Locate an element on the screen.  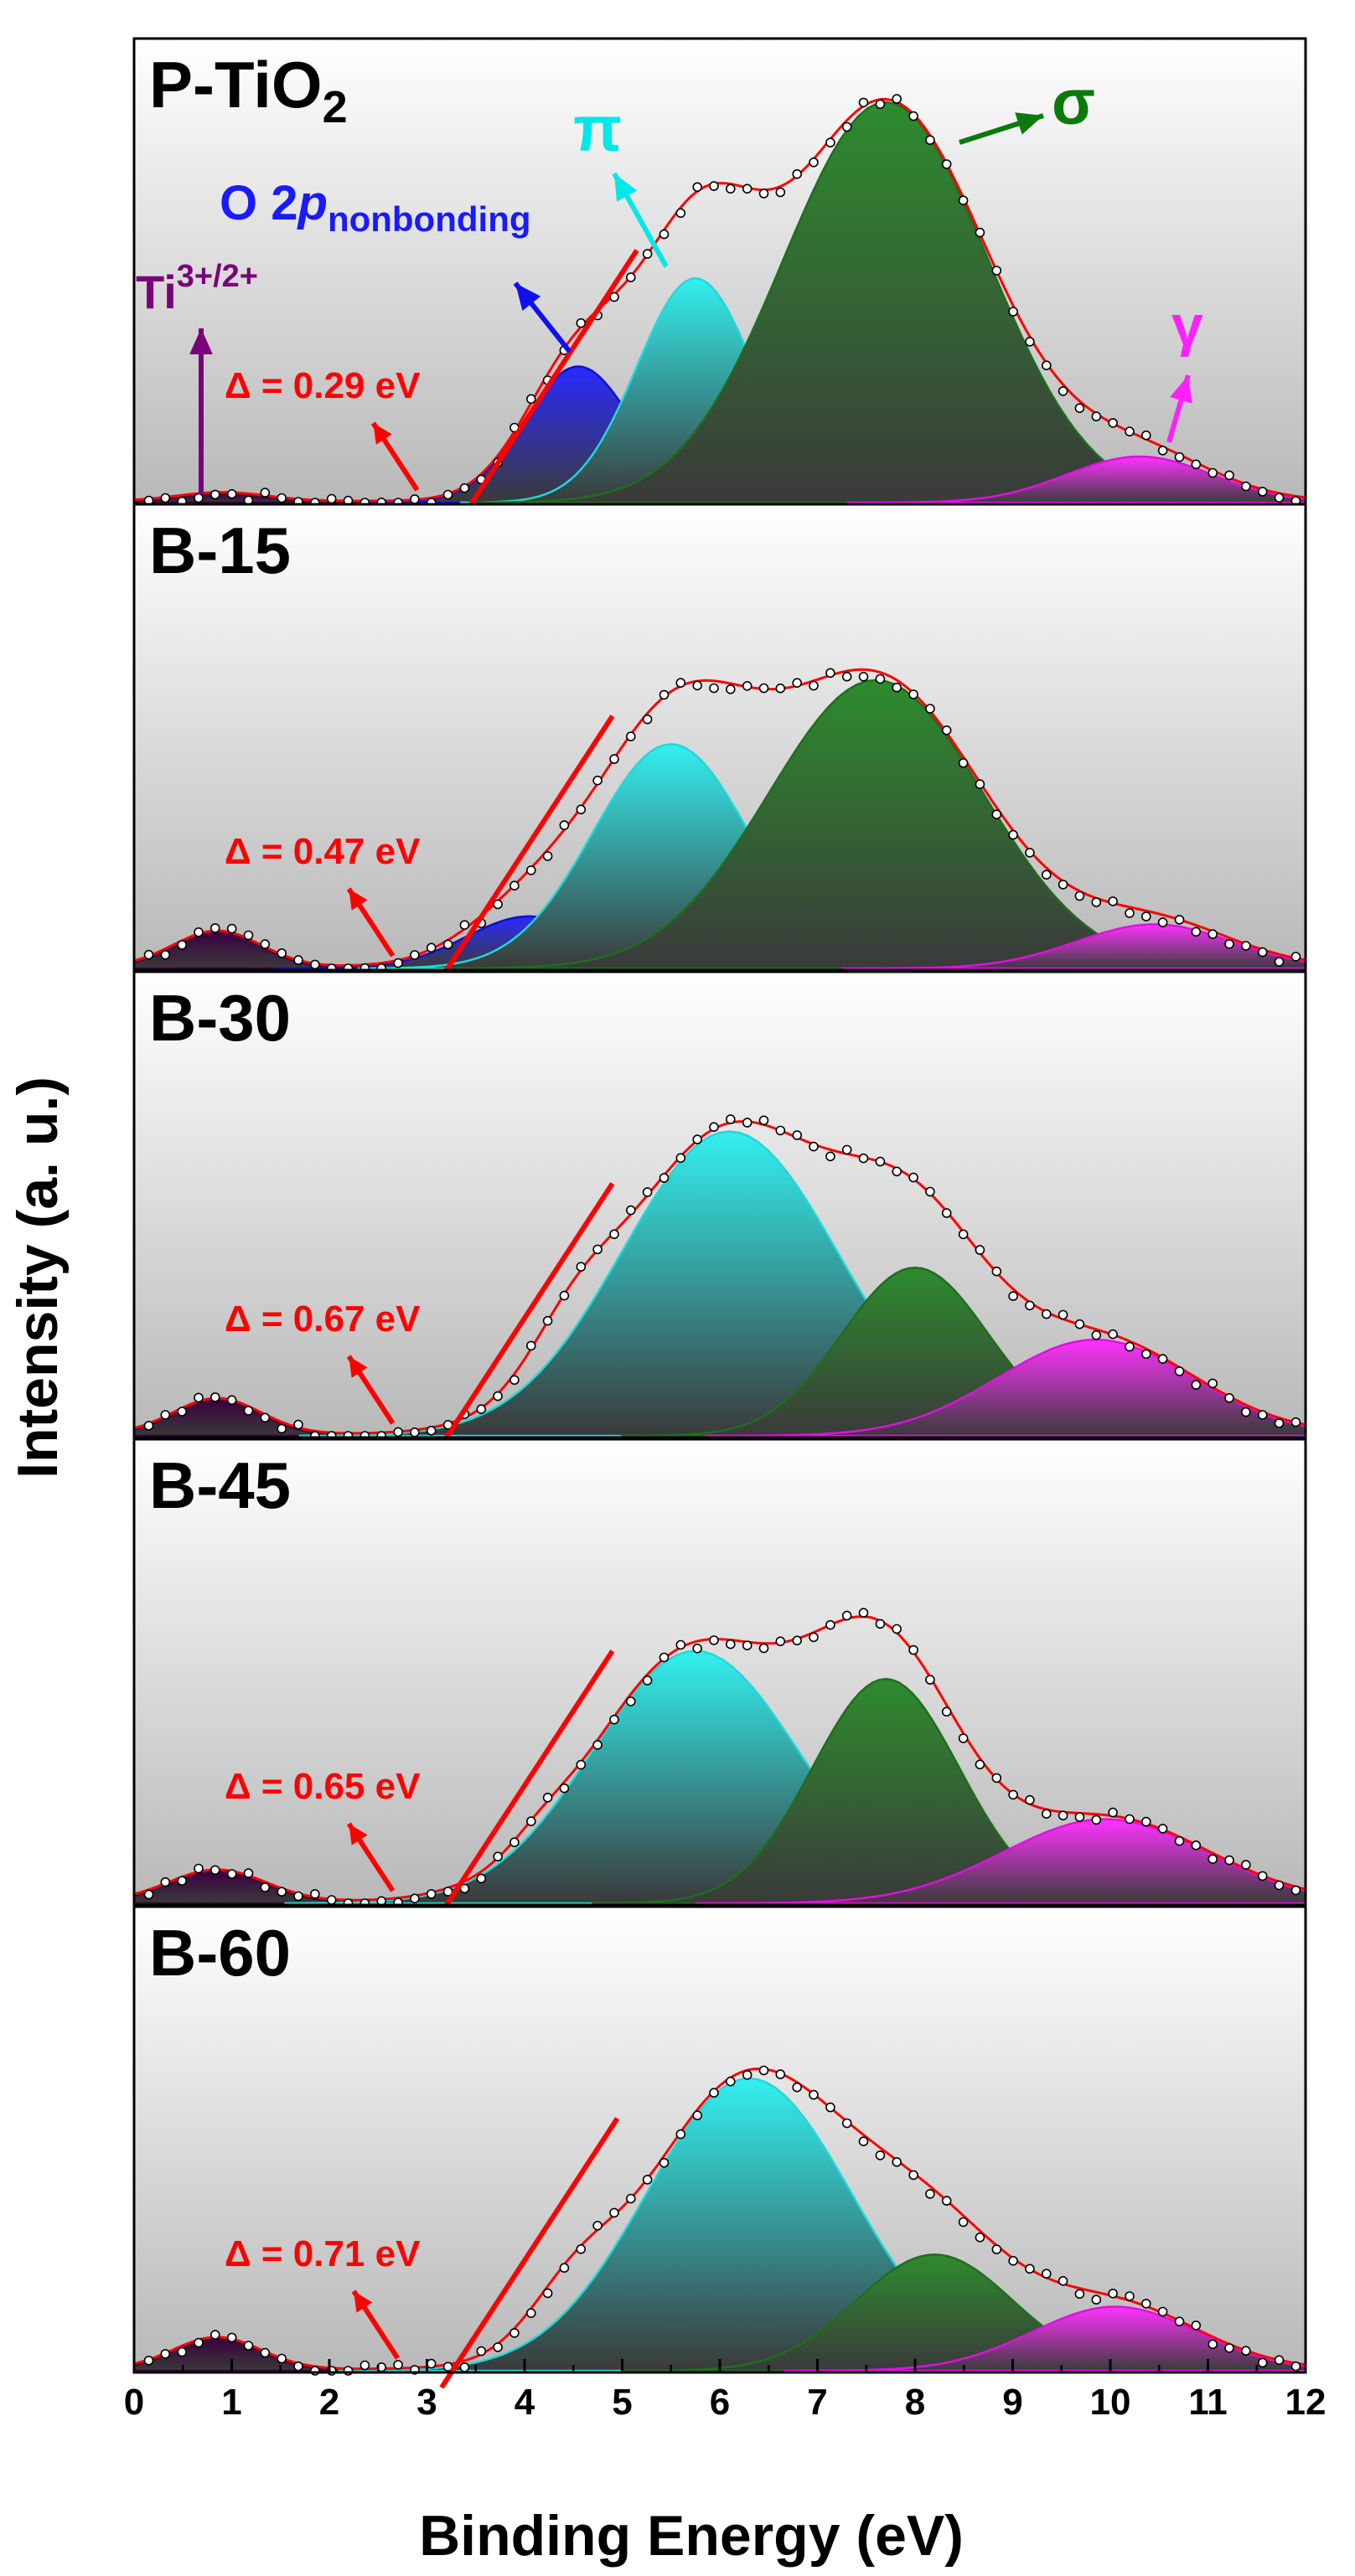
x-tick-label: 8 is located at coordinates (915, 2402).